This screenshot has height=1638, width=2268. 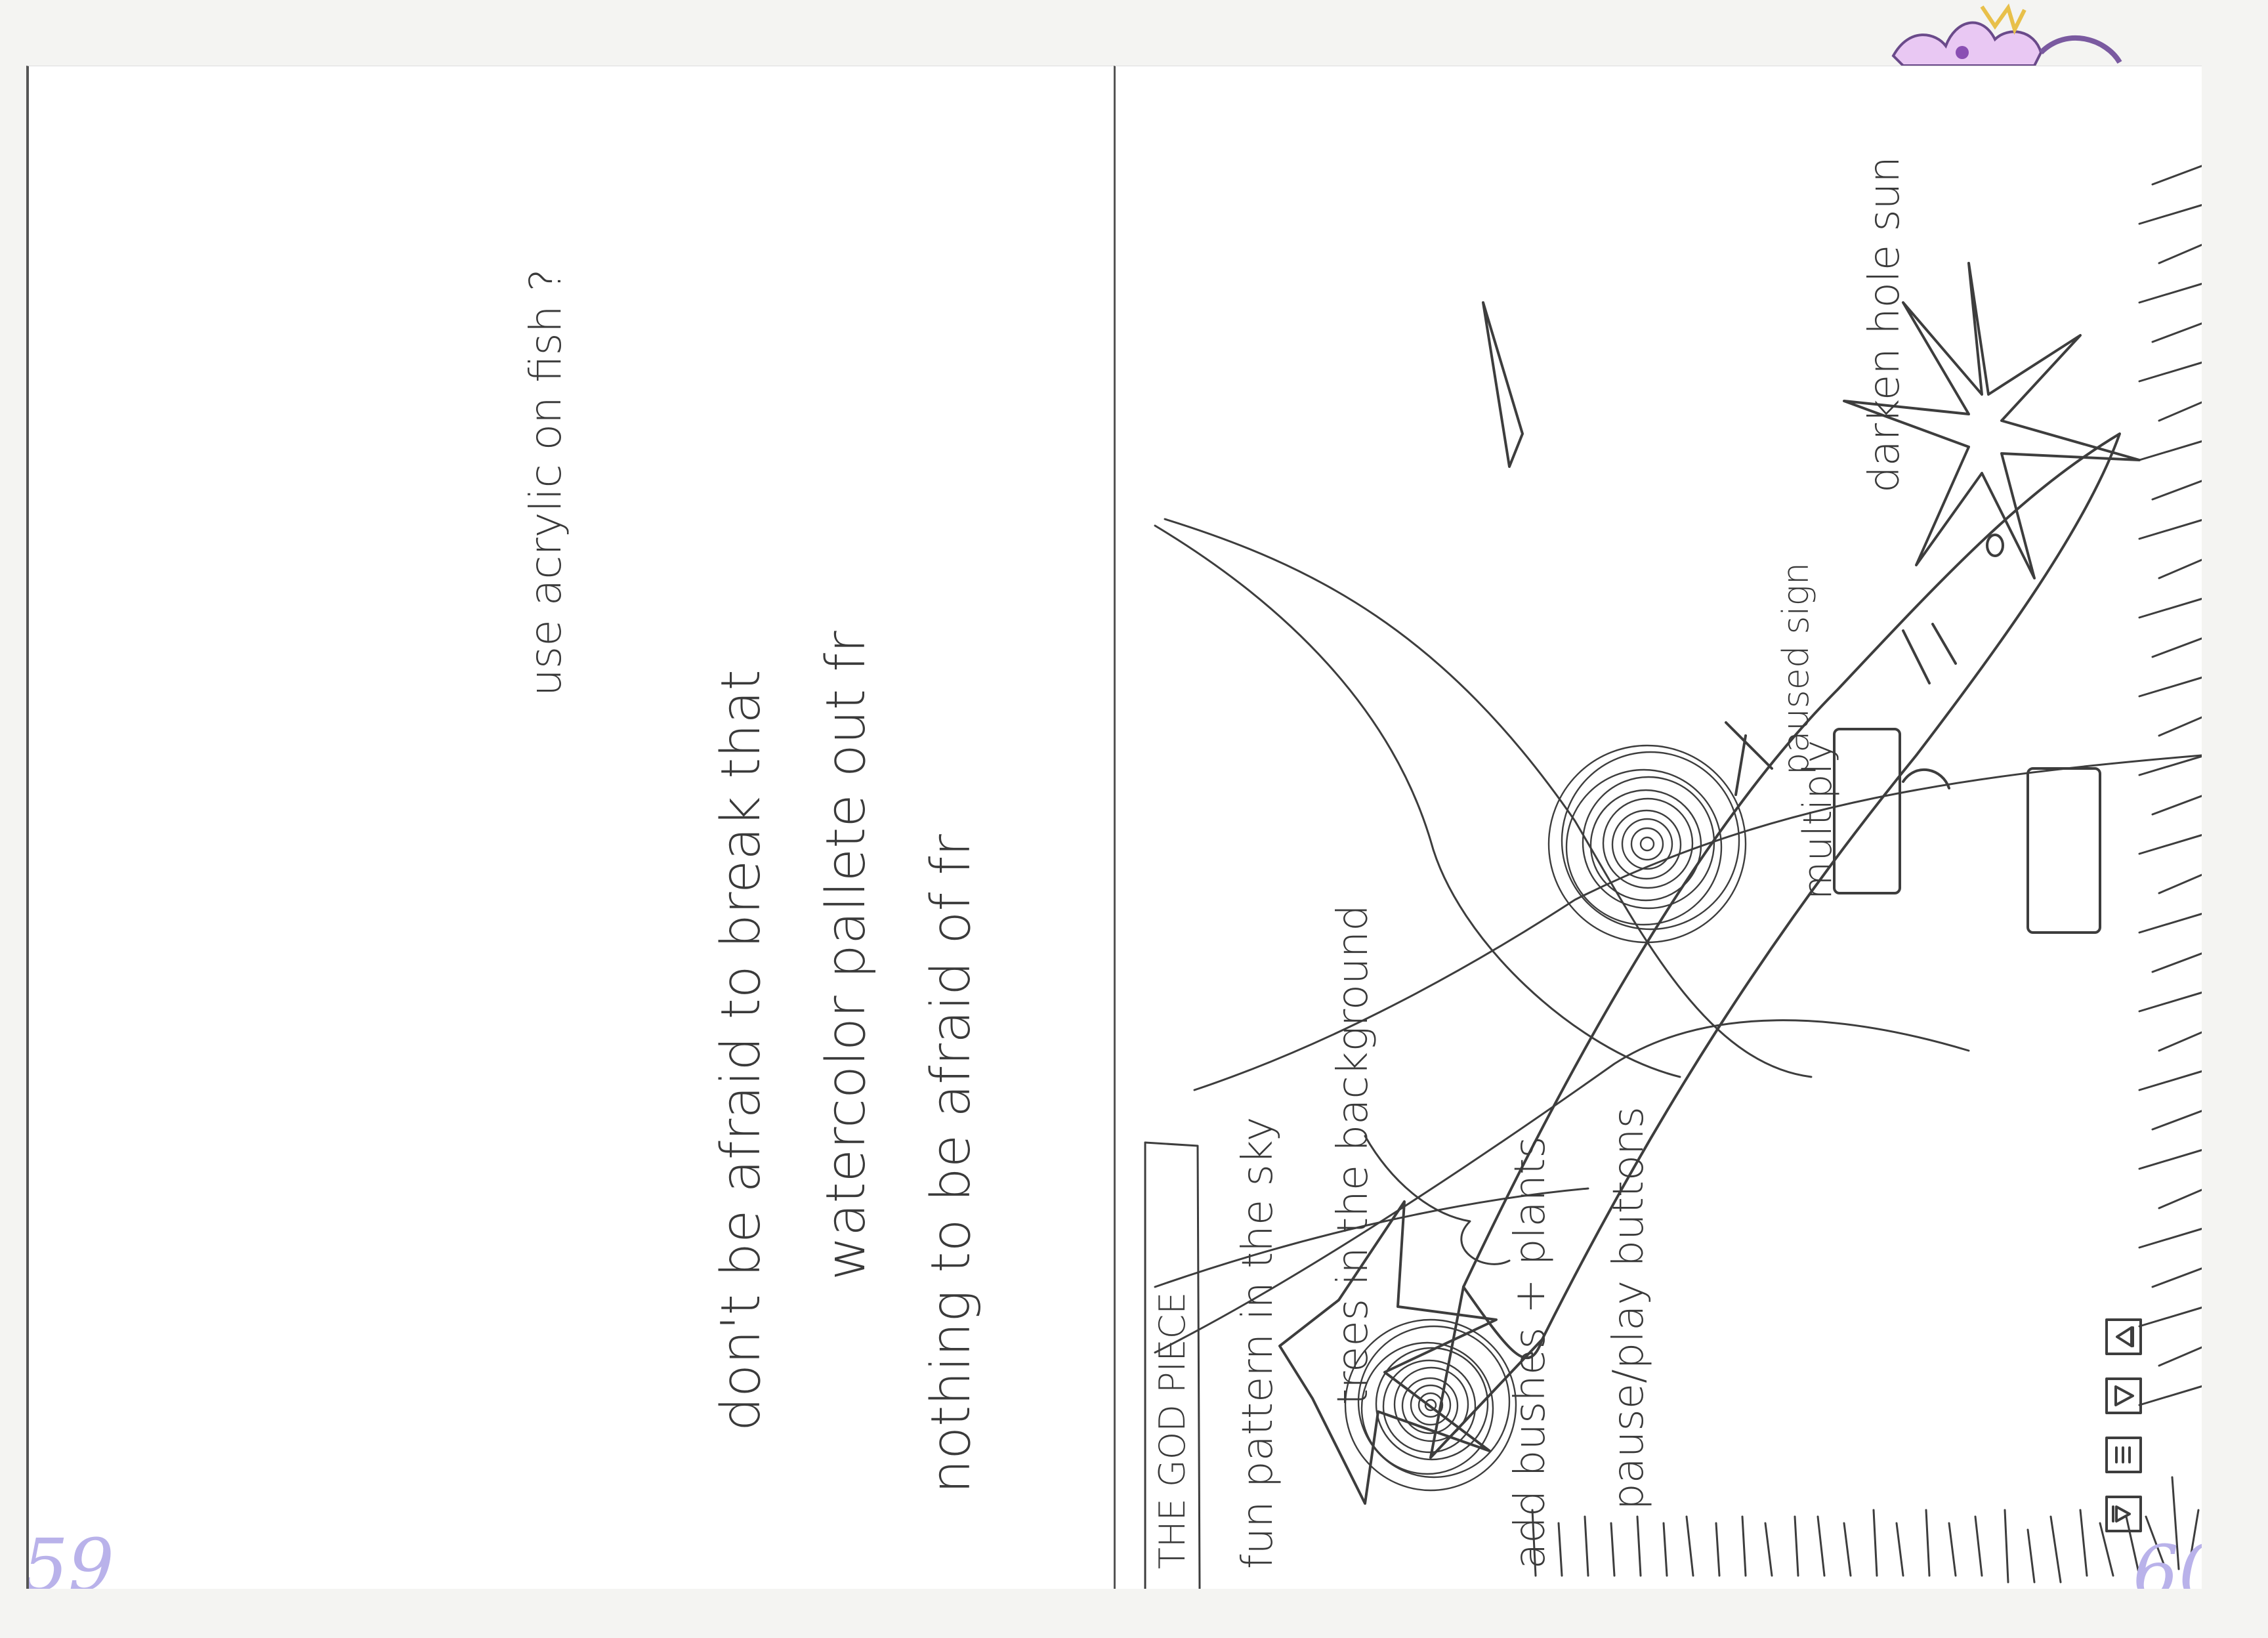 I want to click on star-large, so click(x=1992, y=420).